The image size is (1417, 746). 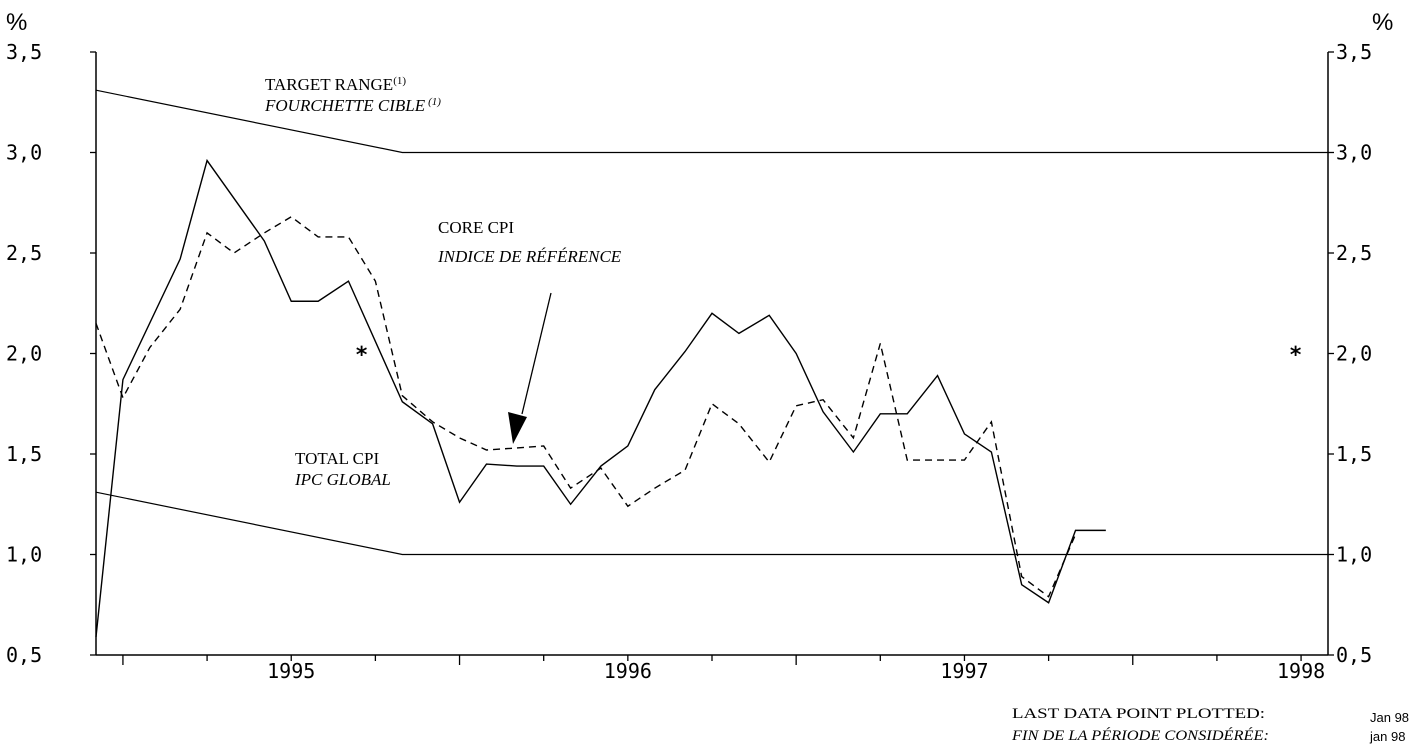 What do you see at coordinates (1387, 736) in the screenshot?
I see `last-point-value-fr: jan 98` at bounding box center [1387, 736].